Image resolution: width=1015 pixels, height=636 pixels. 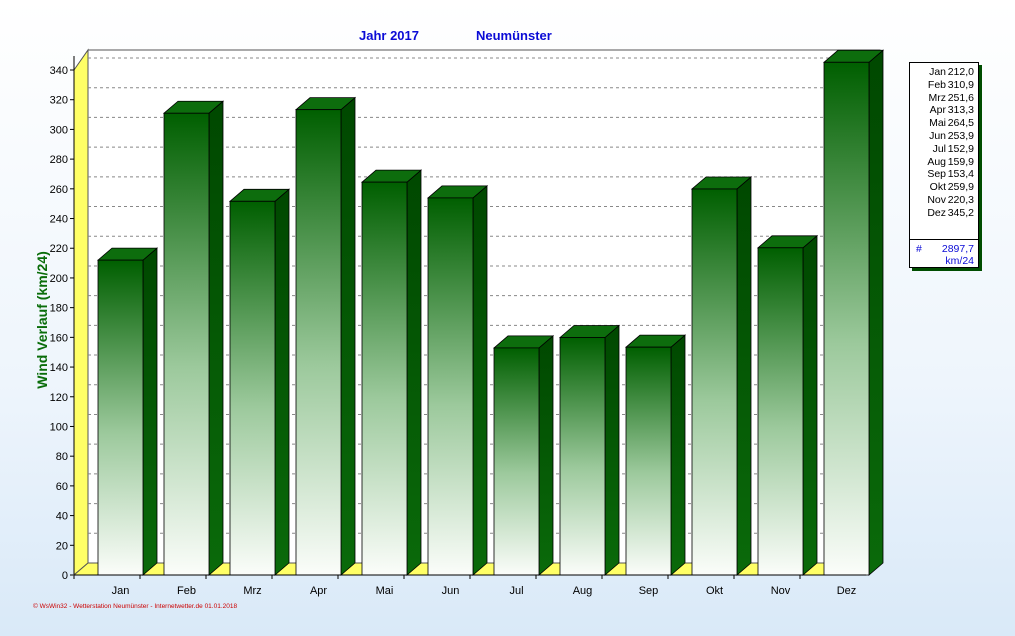 I want to click on legend-row: Jul 152,9, so click(x=943, y=149).